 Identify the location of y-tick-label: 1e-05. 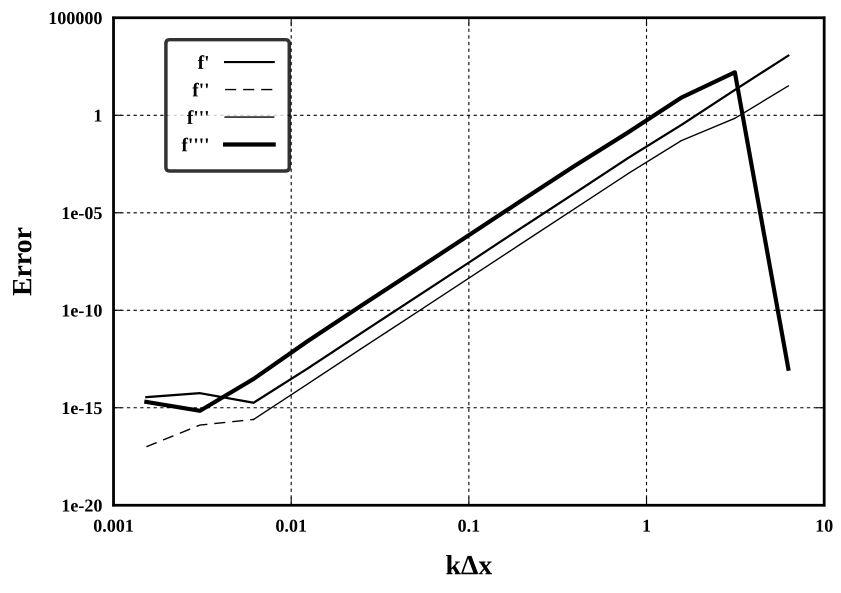
(82, 213).